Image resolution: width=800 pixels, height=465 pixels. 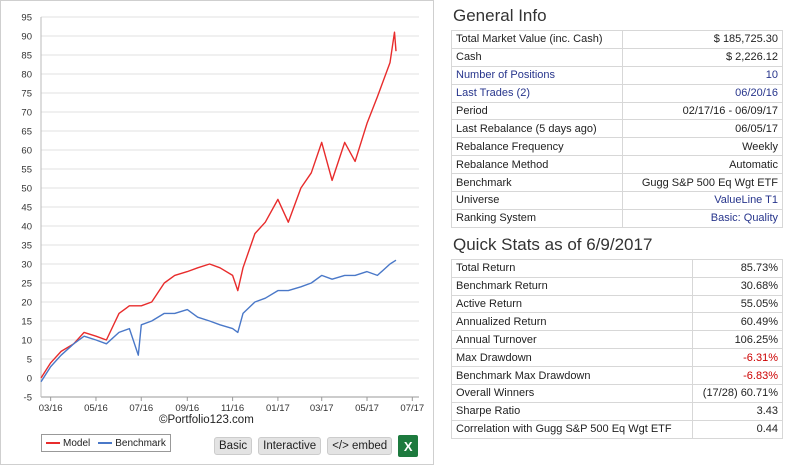 I want to click on y-tick-label: 10, so click(x=26, y=341).